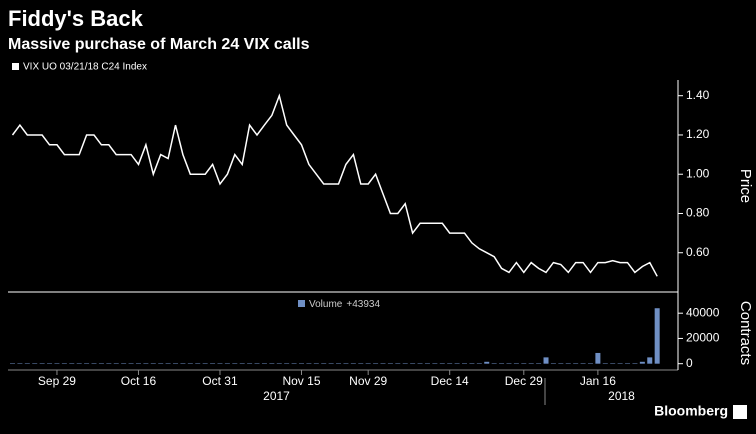  I want to click on y-tick-label: 0, so click(689, 363).